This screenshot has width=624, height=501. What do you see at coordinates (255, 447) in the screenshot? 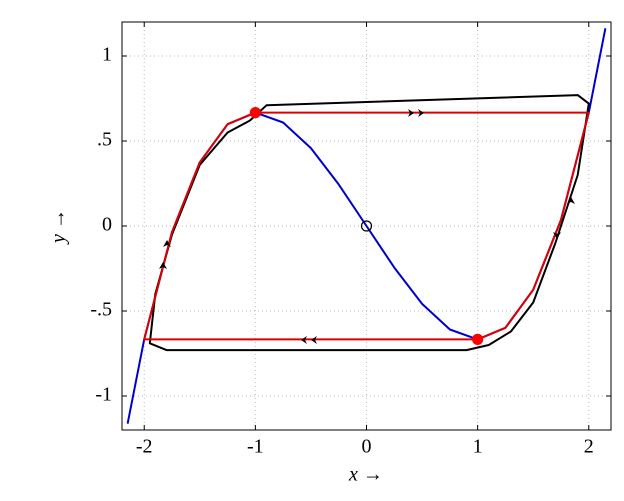
I see `x-tick-label: -1` at bounding box center [255, 447].